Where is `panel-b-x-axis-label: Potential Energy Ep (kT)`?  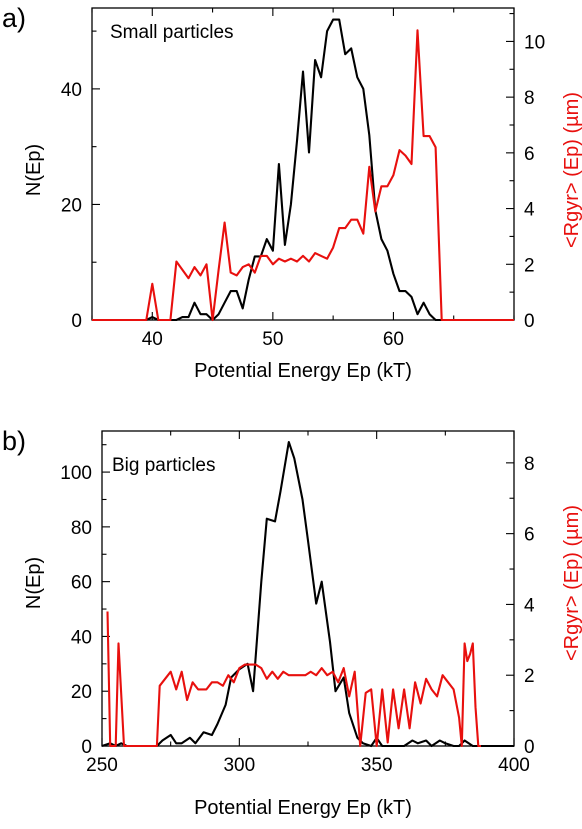
panel-b-x-axis-label: Potential Energy Ep (kT) is located at coordinates (303, 808).